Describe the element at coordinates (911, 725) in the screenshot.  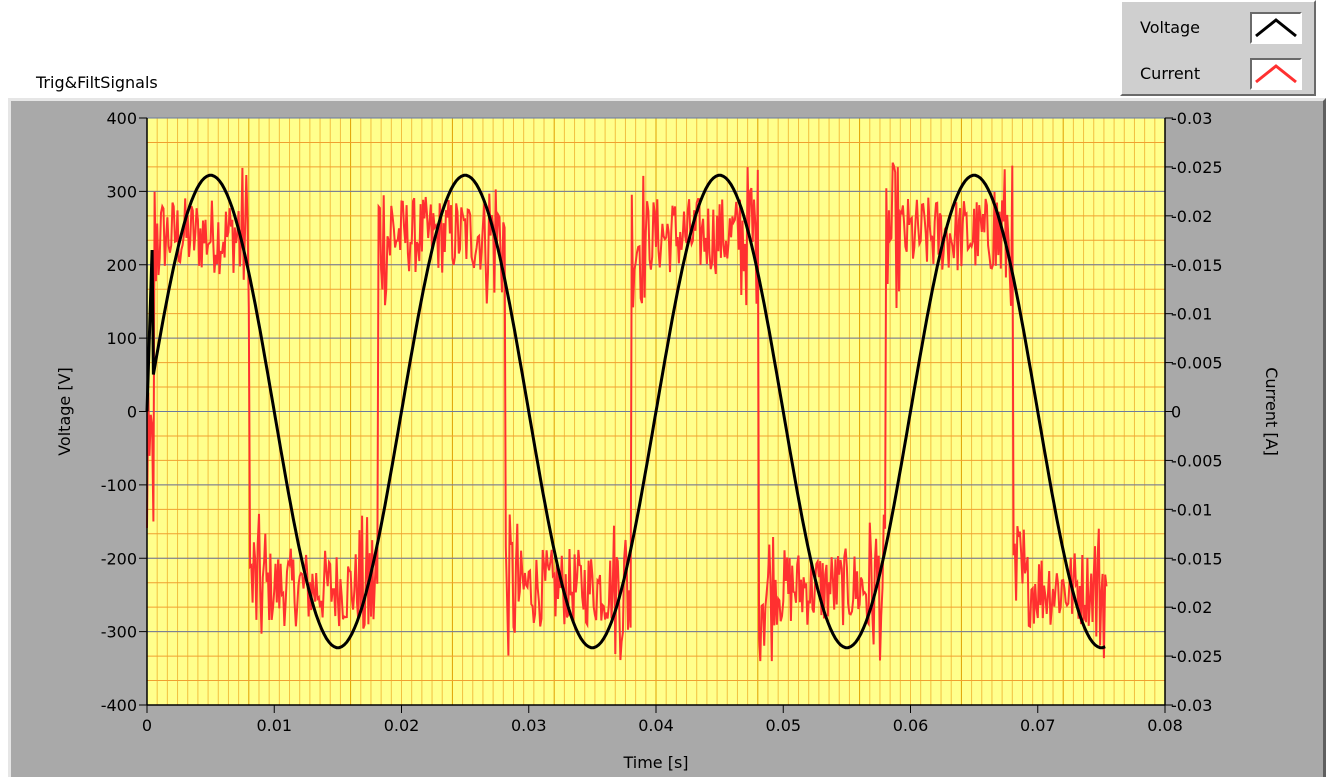
I see `x-tick-label: 0.06` at that location.